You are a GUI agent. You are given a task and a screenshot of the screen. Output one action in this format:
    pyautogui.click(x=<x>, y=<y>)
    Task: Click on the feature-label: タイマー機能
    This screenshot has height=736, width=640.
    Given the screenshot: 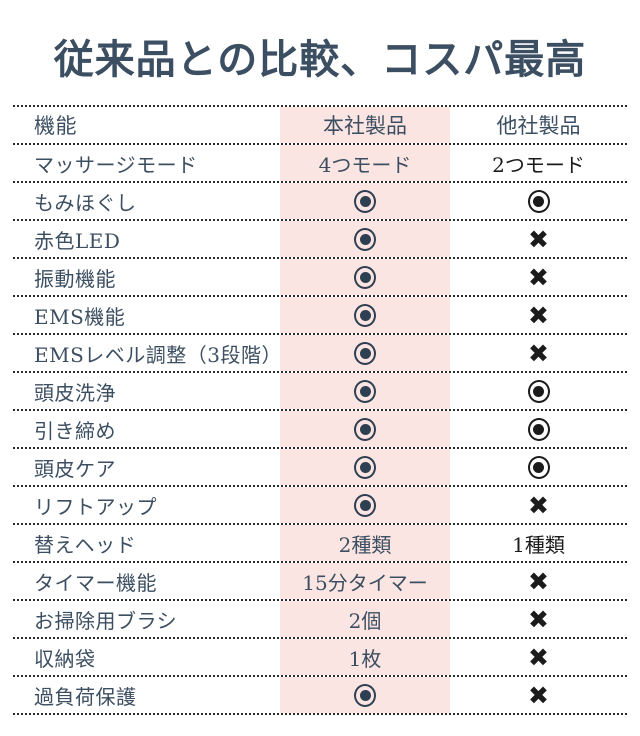 What is the action you would take?
    pyautogui.click(x=95, y=582)
    